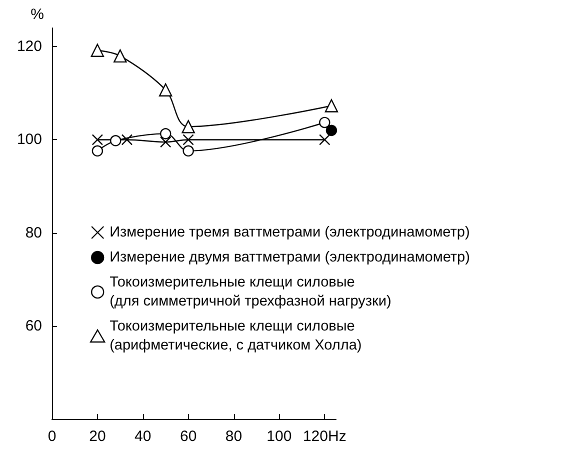  What do you see at coordinates (188, 436) in the screenshot?
I see `x-tick-label: 60` at bounding box center [188, 436].